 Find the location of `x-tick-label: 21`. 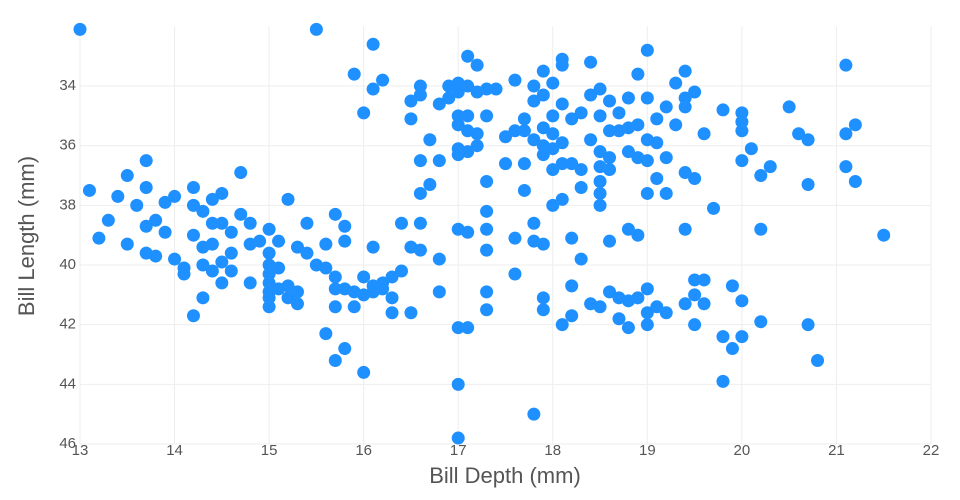

x-tick-label: 21 is located at coordinates (836, 450).